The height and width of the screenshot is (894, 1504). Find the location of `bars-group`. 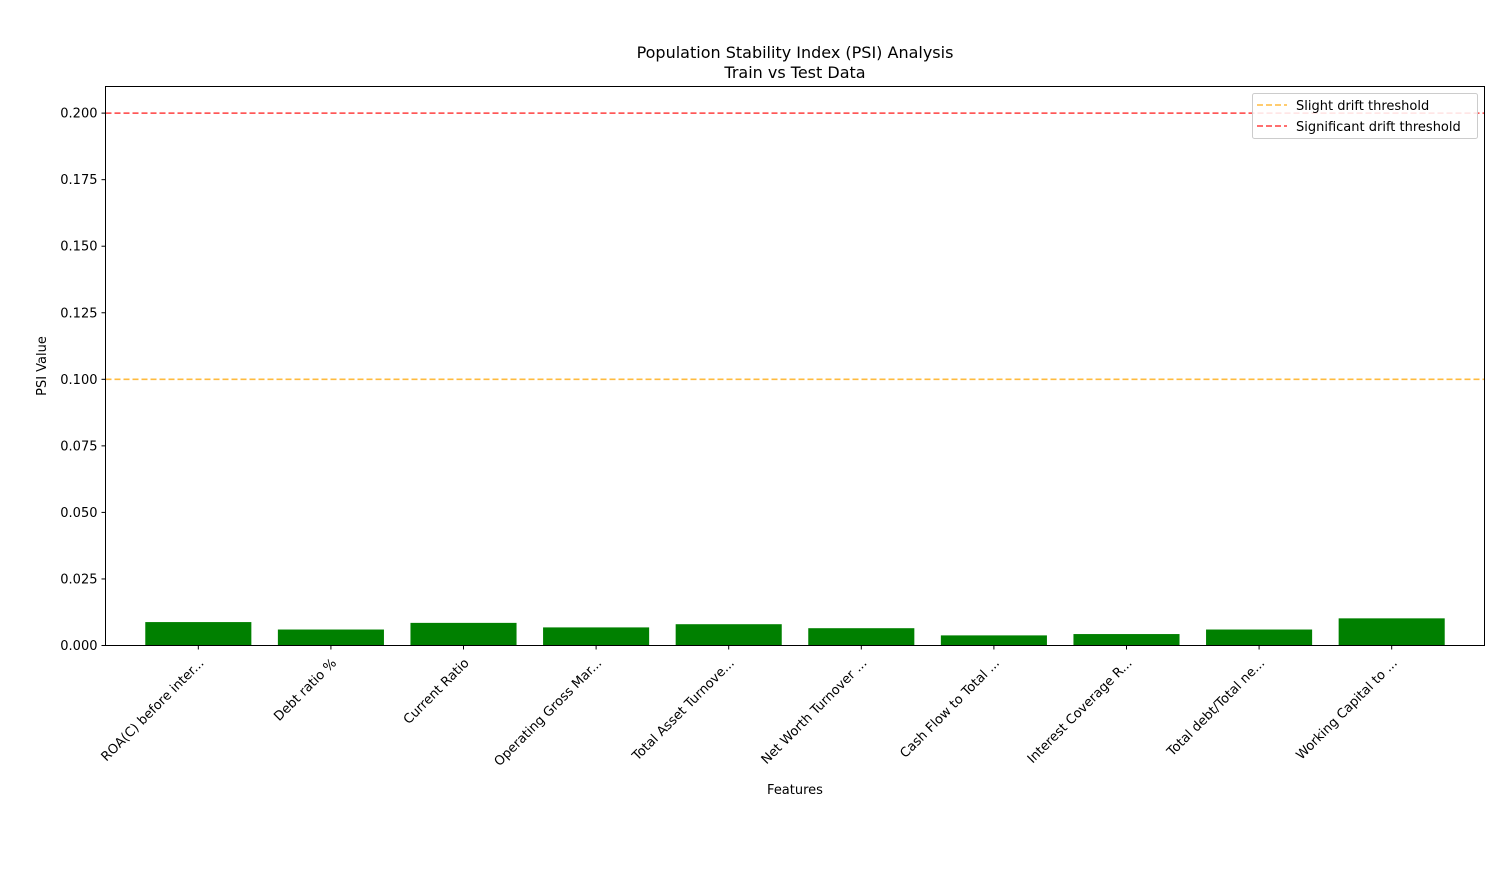

bars-group is located at coordinates (795, 632).